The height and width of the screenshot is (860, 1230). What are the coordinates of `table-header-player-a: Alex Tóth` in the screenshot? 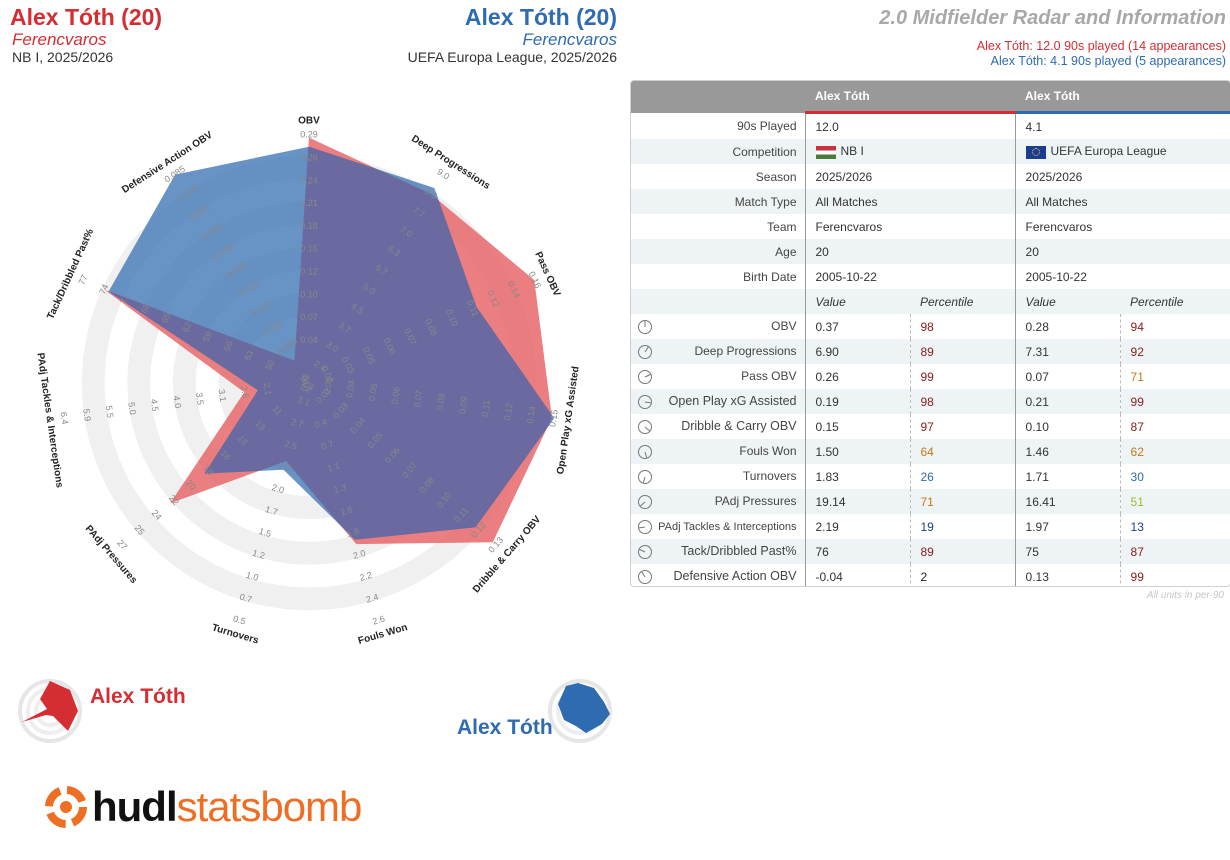 It's located at (910, 97).